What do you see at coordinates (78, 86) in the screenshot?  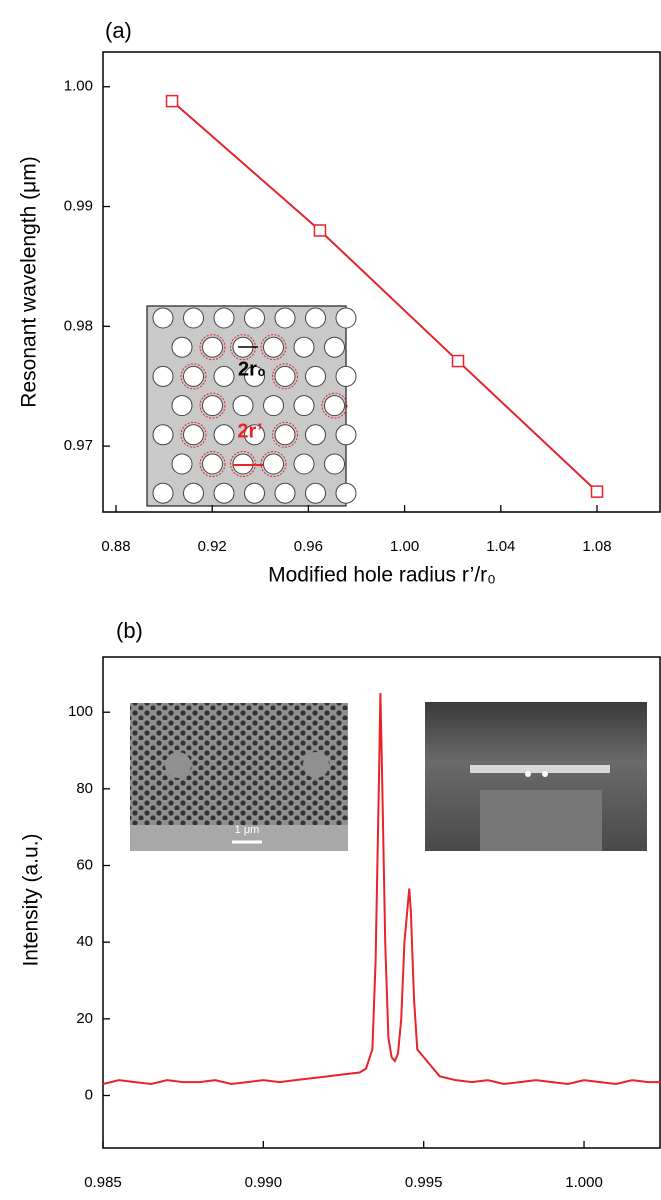 I see `y-tick-label: 1.00` at bounding box center [78, 86].